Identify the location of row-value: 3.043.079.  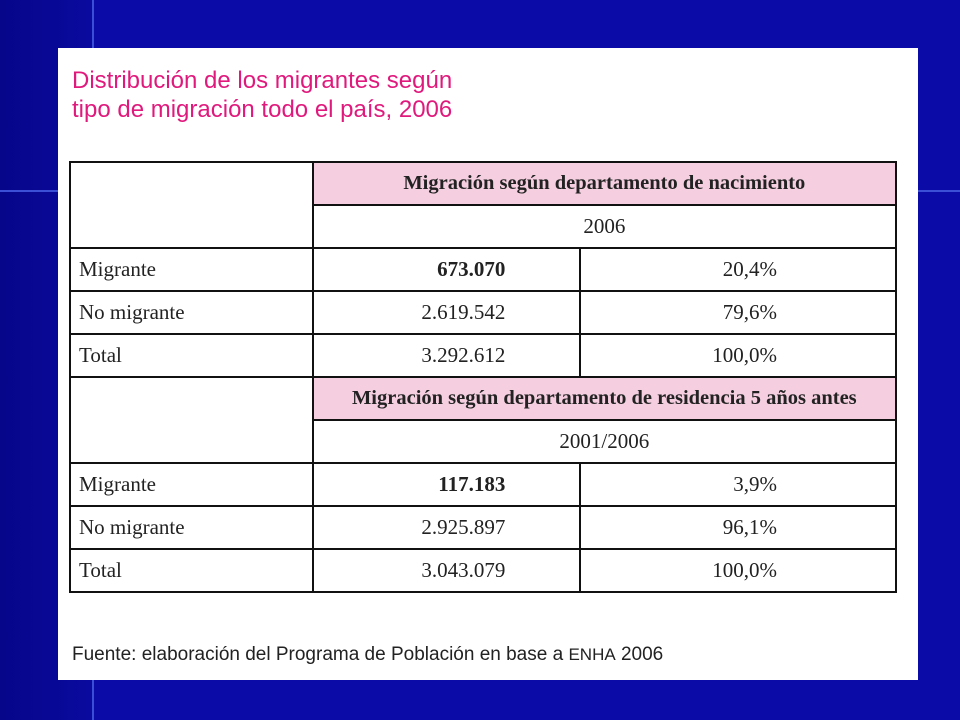
(446, 570).